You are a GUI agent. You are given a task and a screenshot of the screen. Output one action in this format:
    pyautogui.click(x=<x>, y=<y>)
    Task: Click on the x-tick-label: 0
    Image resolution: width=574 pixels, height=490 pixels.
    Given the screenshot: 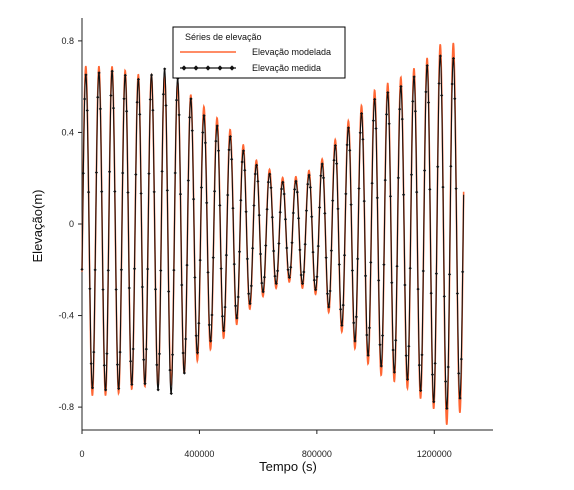 What is the action you would take?
    pyautogui.click(x=81, y=454)
    